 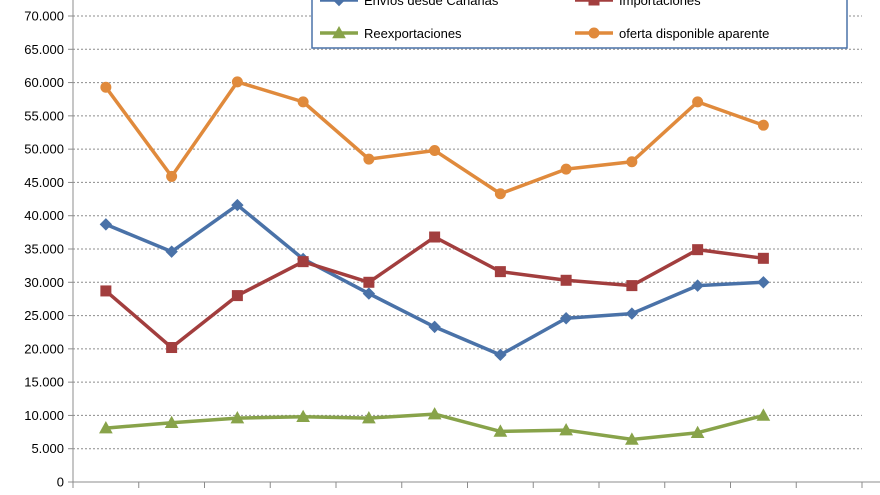 What do you see at coordinates (694, 33) in the screenshot?
I see `legend-label: oferta disponible aparente` at bounding box center [694, 33].